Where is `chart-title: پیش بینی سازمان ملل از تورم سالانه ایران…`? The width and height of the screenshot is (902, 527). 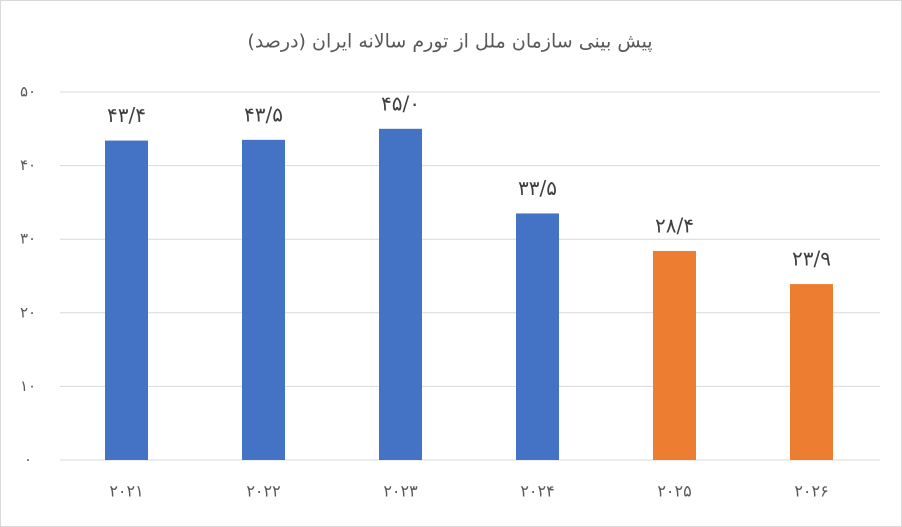 chart-title: پیش بینی سازمان ملل از تورم سالانه ایران… is located at coordinates (449, 42).